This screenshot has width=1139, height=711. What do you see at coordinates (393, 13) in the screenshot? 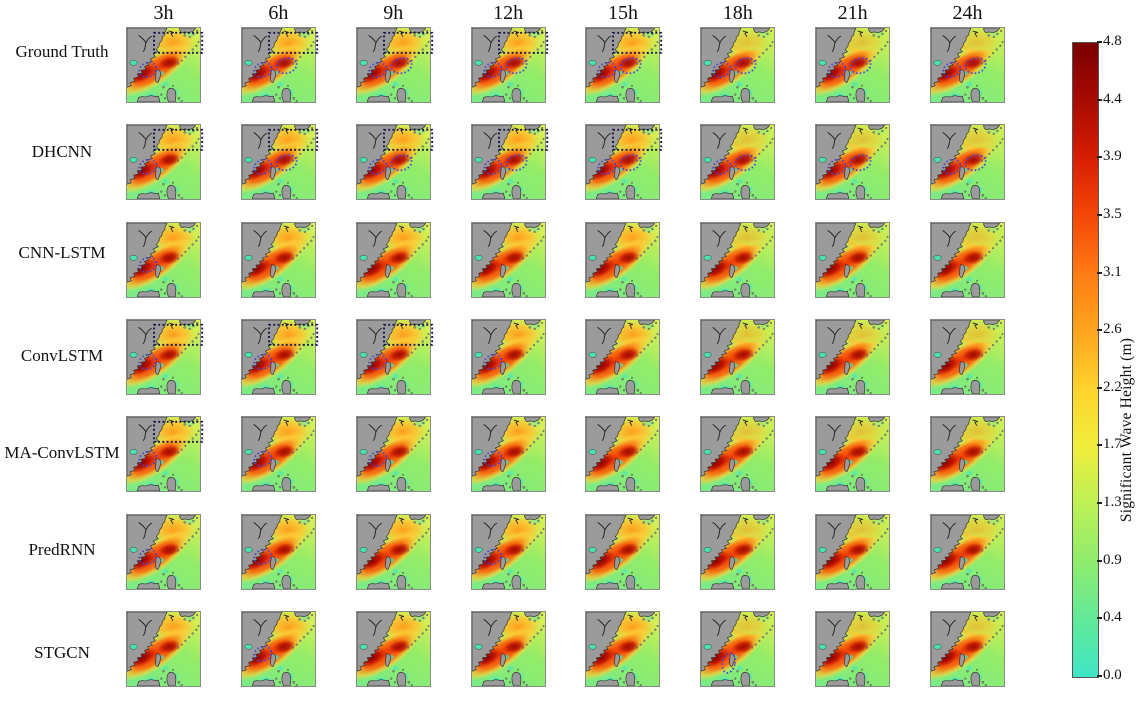
I see `column-header-9h: 9h` at bounding box center [393, 13].